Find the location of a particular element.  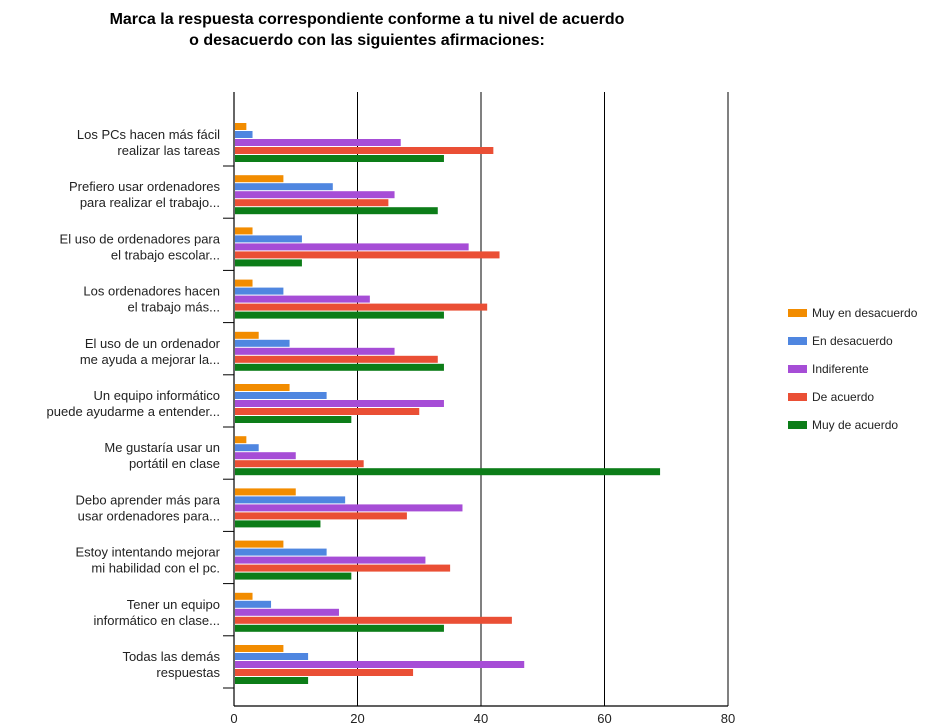

bar-9-indiferente is located at coordinates (330, 560).